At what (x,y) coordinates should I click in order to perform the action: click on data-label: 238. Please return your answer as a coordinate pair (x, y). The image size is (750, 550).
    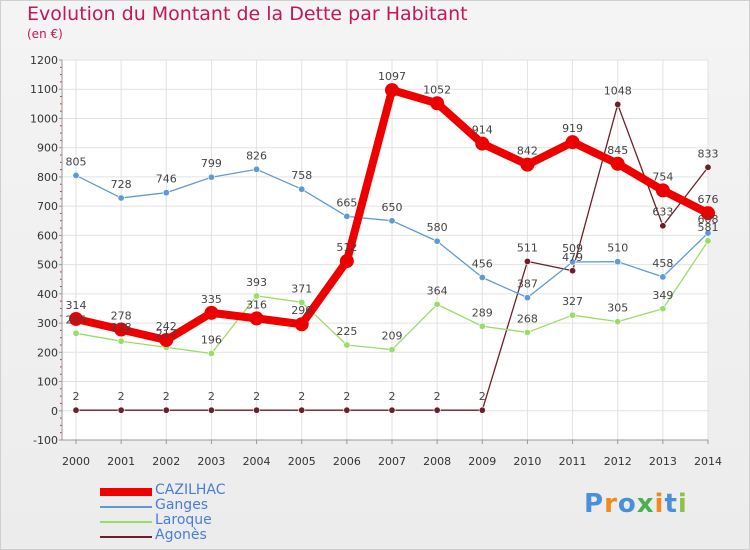
    Looking at the image, I should click on (121, 327).